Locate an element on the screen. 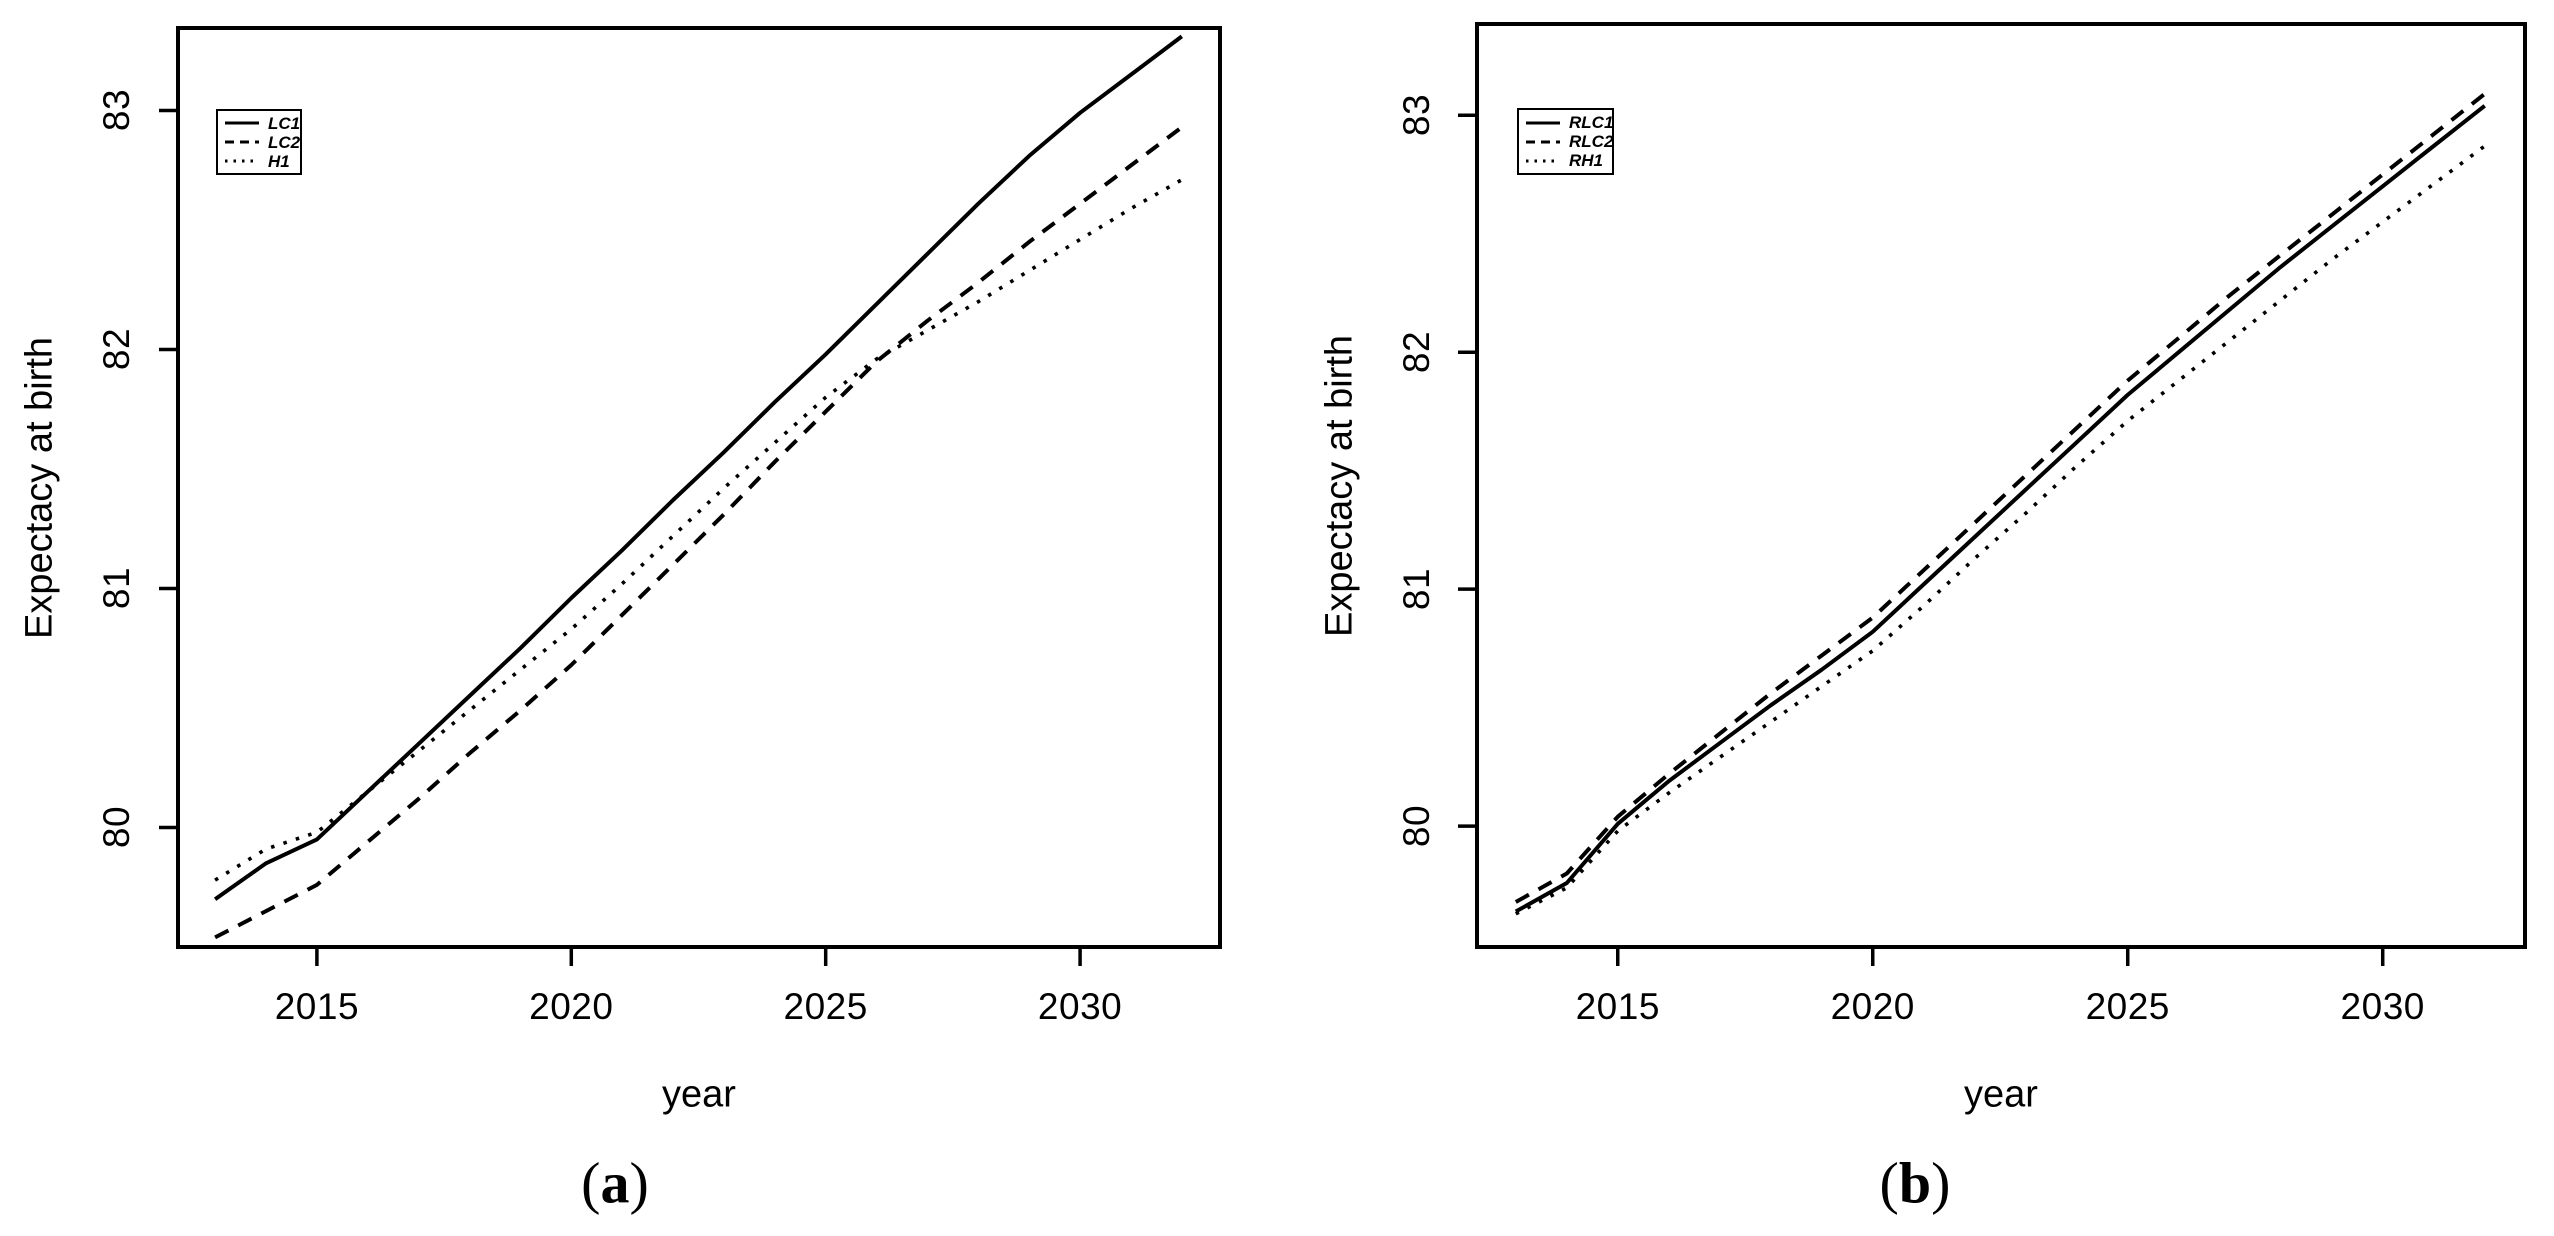  legend-item-label: LC1 is located at coordinates (284, 123).